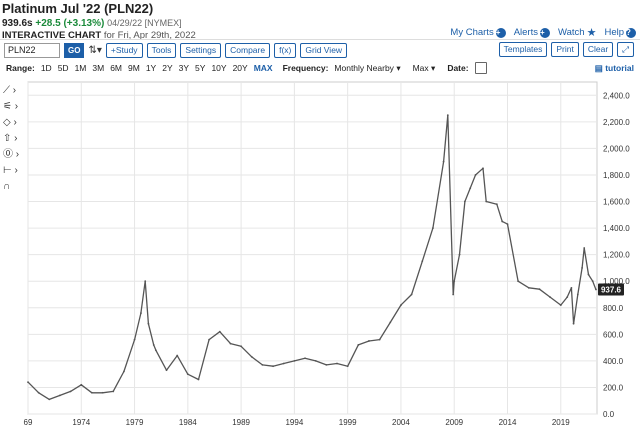 The width and height of the screenshot is (640, 443). What do you see at coordinates (20, 68) in the screenshot?
I see `range-label: Range:` at bounding box center [20, 68].